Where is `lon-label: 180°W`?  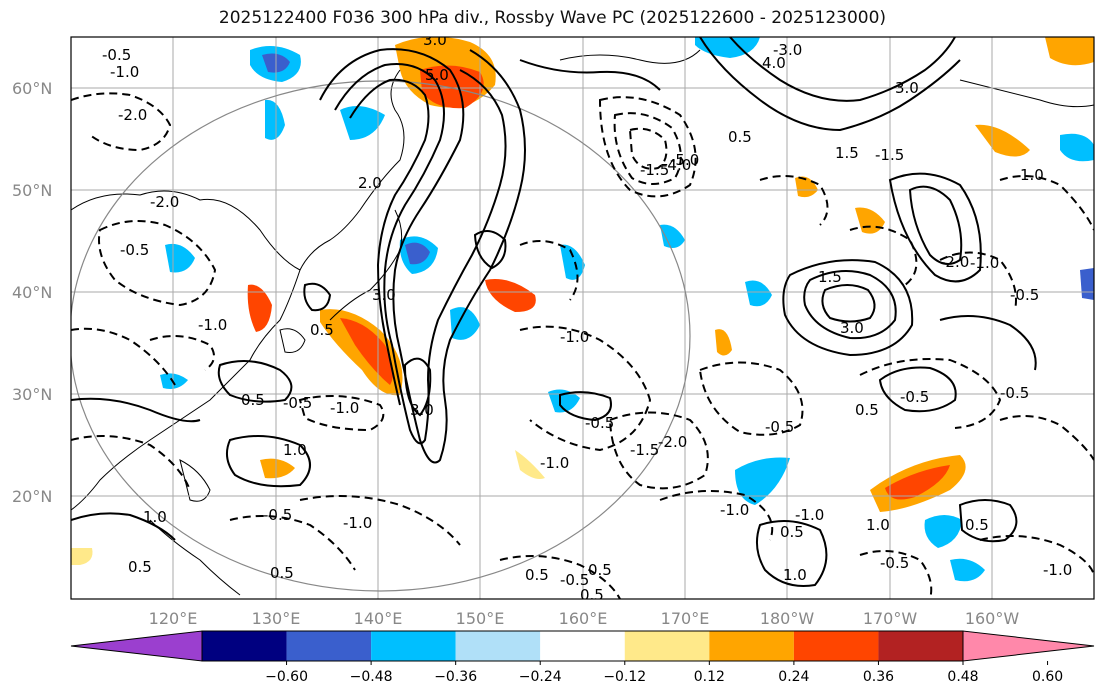
lon-label: 180°W is located at coordinates (787, 618).